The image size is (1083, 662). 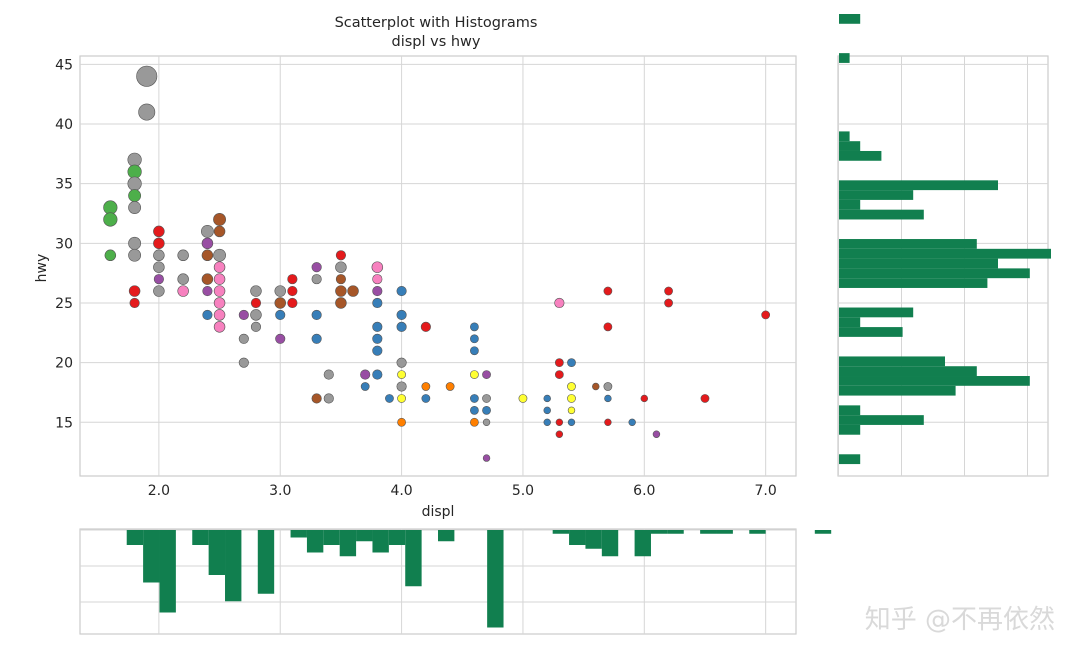 I want to click on x-tick-label: 4.0, so click(x=401, y=491).